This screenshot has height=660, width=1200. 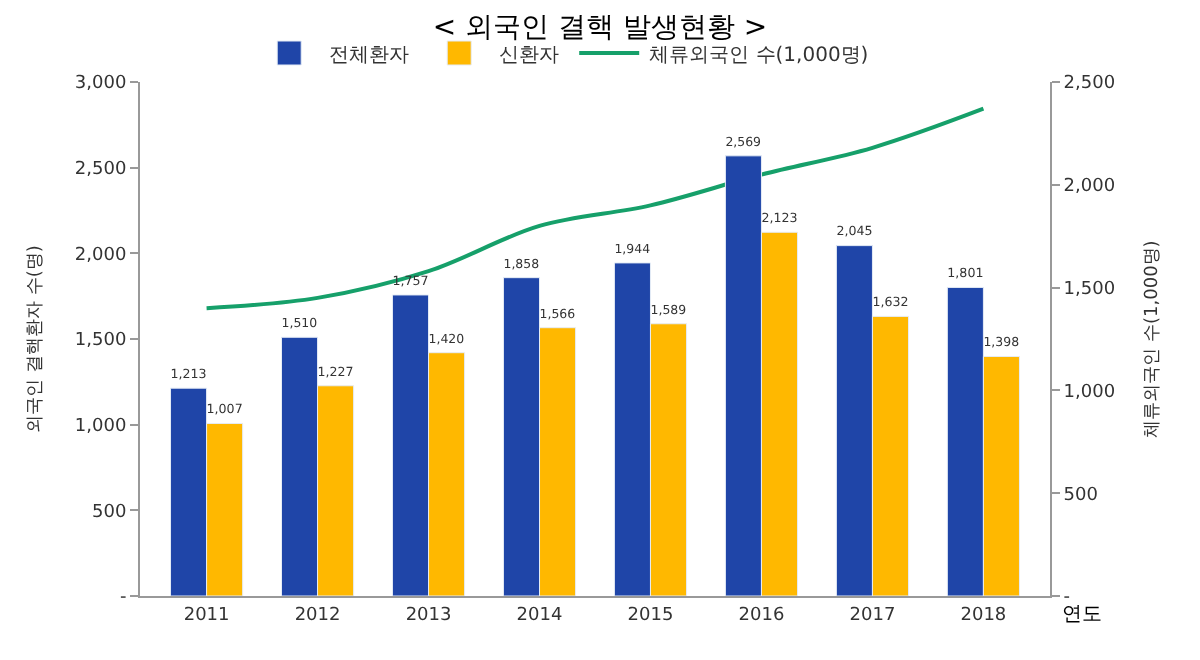 What do you see at coordinates (206, 615) in the screenshot?
I see `x-tick-label: 2011` at bounding box center [206, 615].